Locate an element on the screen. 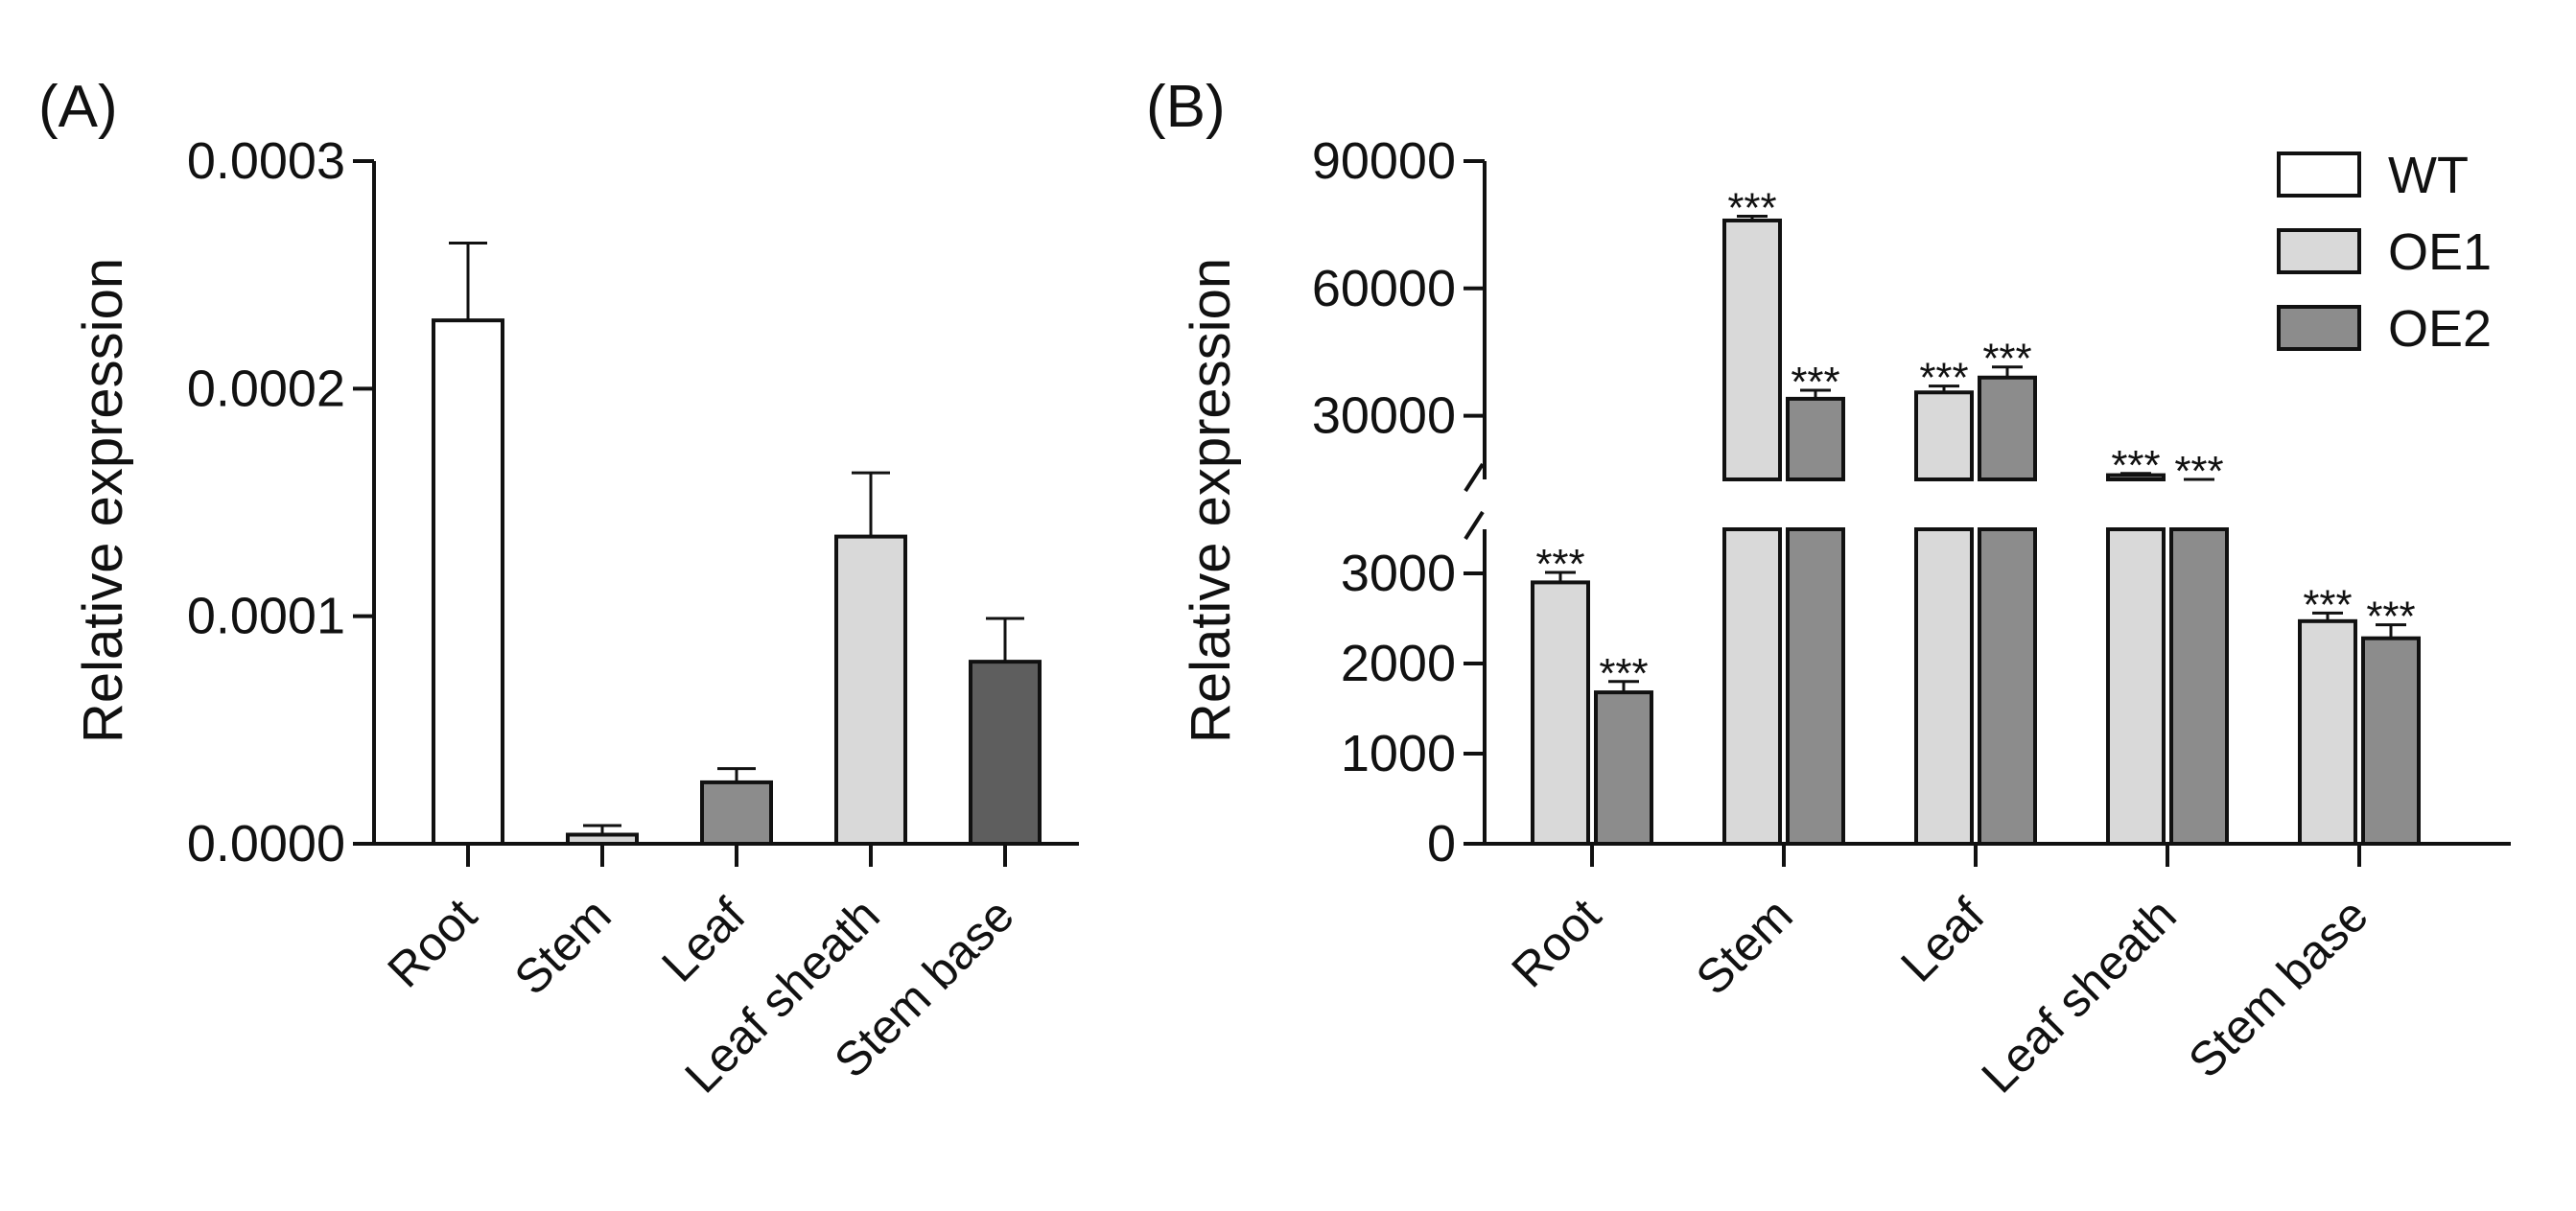 Image resolution: width=2576 pixels, height=1211 pixels. legend-swatch-oe2 is located at coordinates (2319, 328).